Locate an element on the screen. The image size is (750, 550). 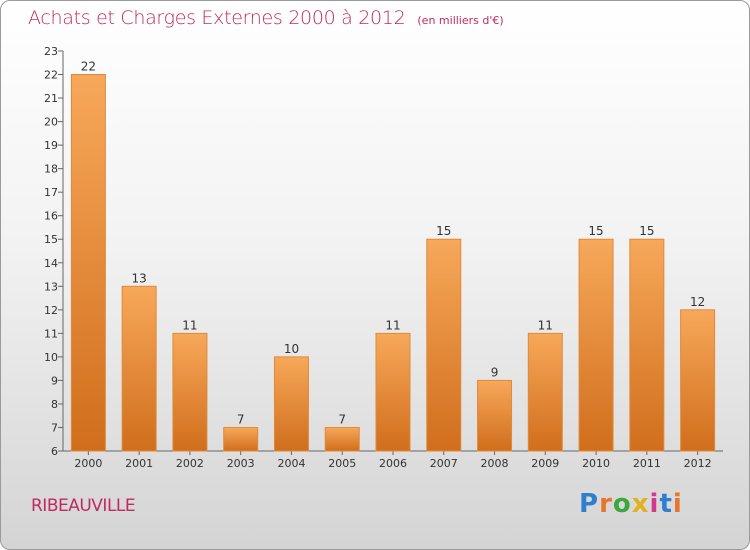
chart-title-text: Achats et Charges Externes 2000 à 2012 is located at coordinates (217, 18).